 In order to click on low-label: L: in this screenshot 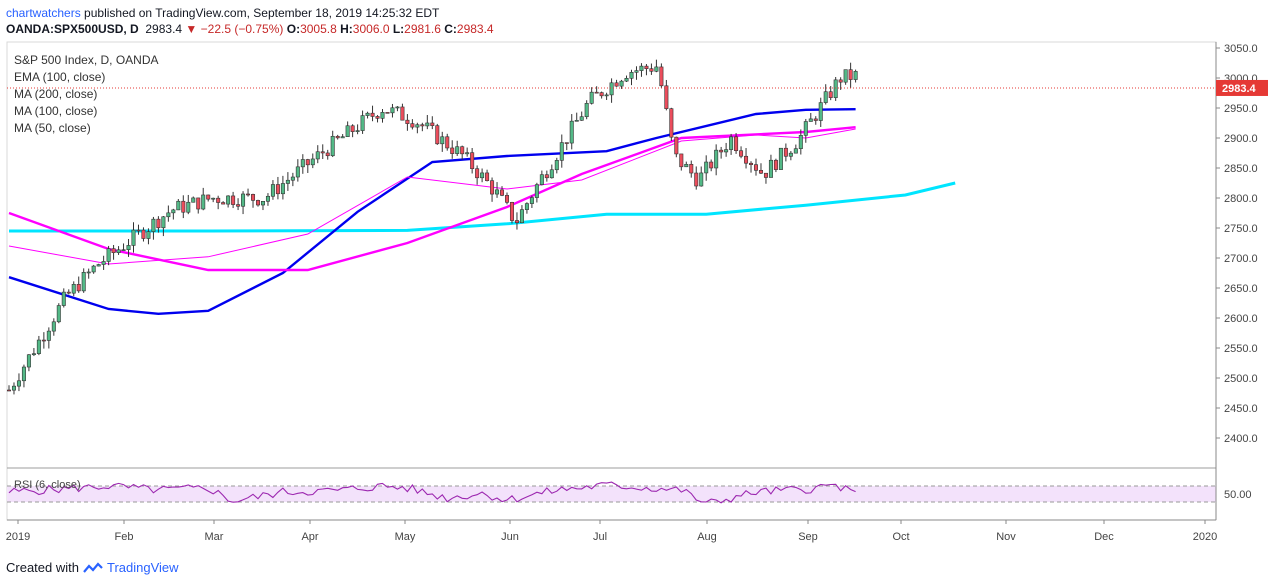, I will do `click(398, 29)`.